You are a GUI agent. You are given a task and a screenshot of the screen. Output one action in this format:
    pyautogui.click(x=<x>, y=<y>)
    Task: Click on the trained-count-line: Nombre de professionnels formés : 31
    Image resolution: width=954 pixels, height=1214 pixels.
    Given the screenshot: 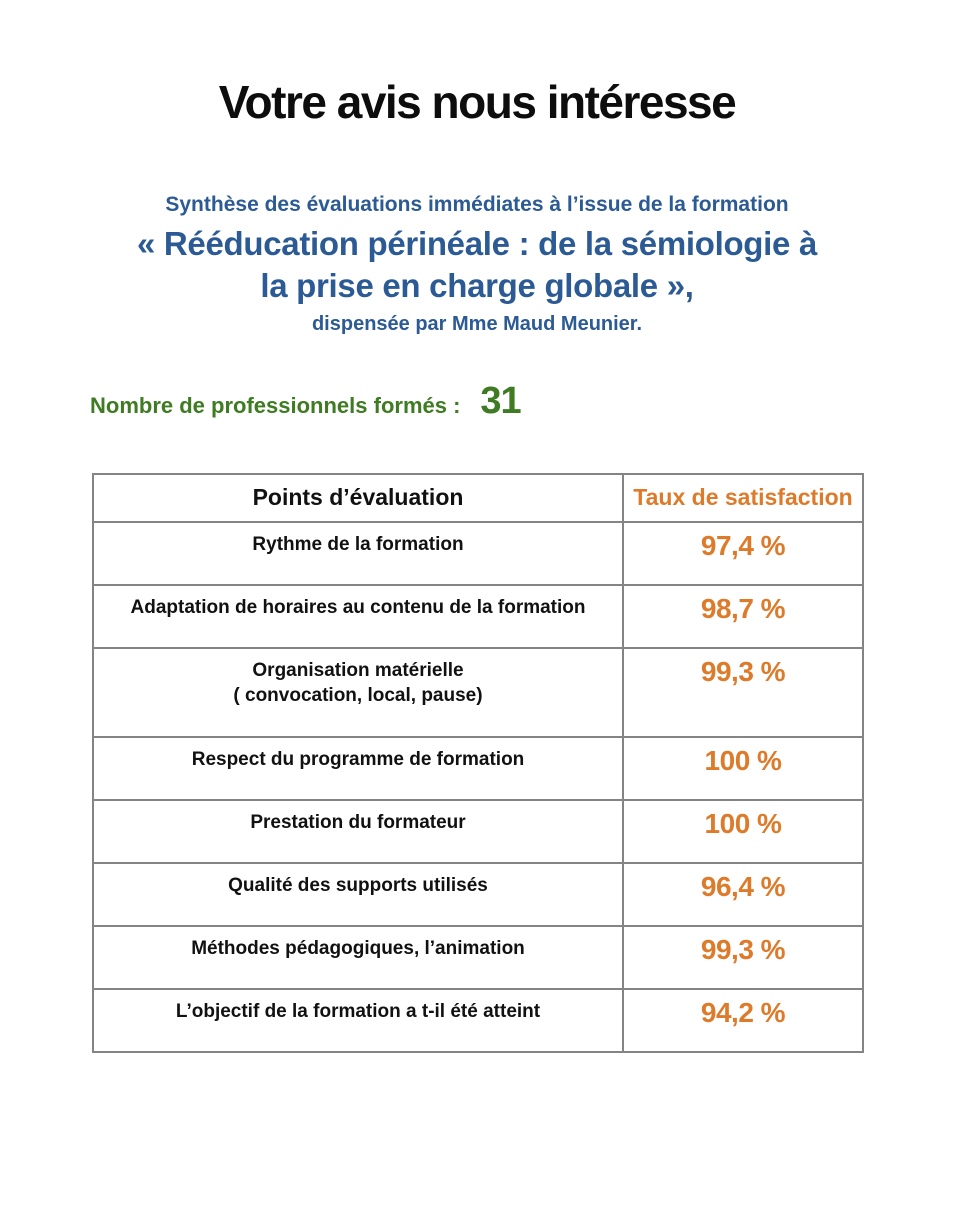 What is the action you would take?
    pyautogui.click(x=522, y=401)
    